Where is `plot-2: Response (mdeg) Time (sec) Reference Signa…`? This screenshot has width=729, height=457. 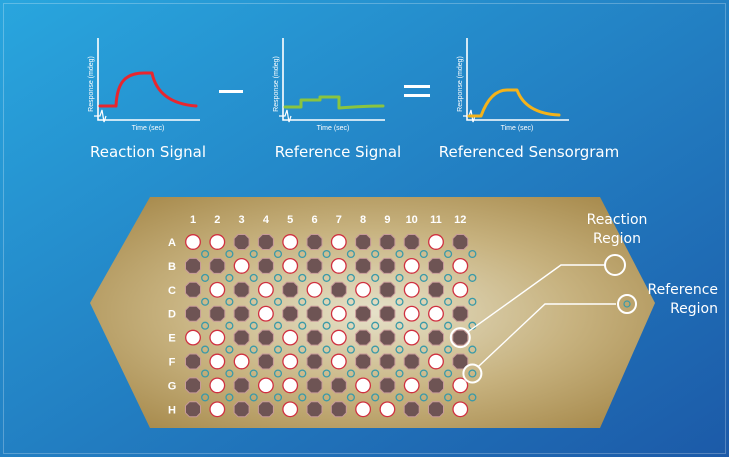 plot-2: Response (mdeg) Time (sec) Reference Signa… is located at coordinates (337, 99).